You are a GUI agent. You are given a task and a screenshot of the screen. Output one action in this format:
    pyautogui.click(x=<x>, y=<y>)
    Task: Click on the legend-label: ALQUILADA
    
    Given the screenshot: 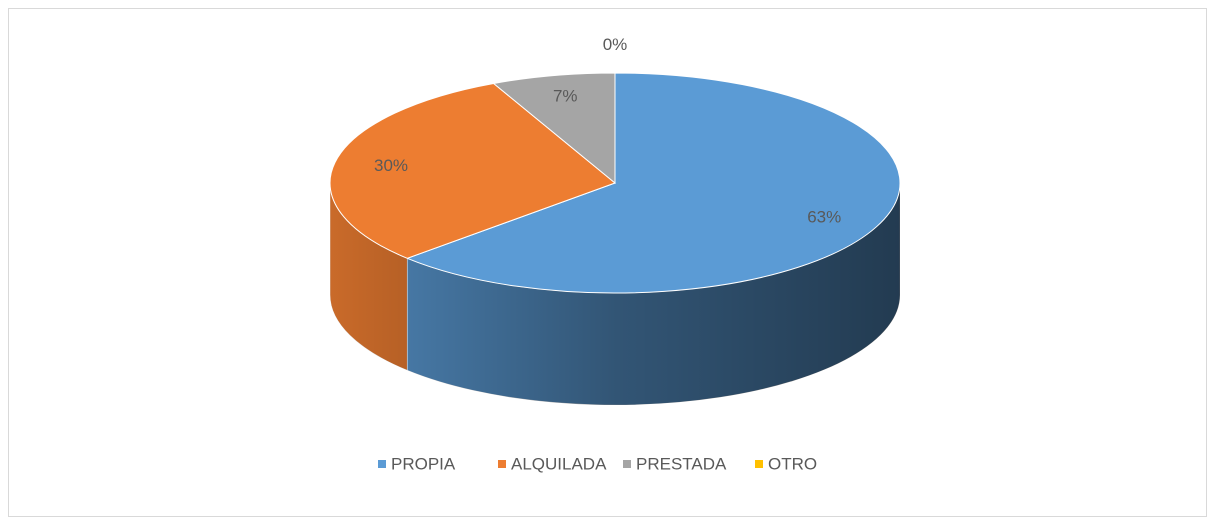 What is the action you would take?
    pyautogui.click(x=559, y=463)
    